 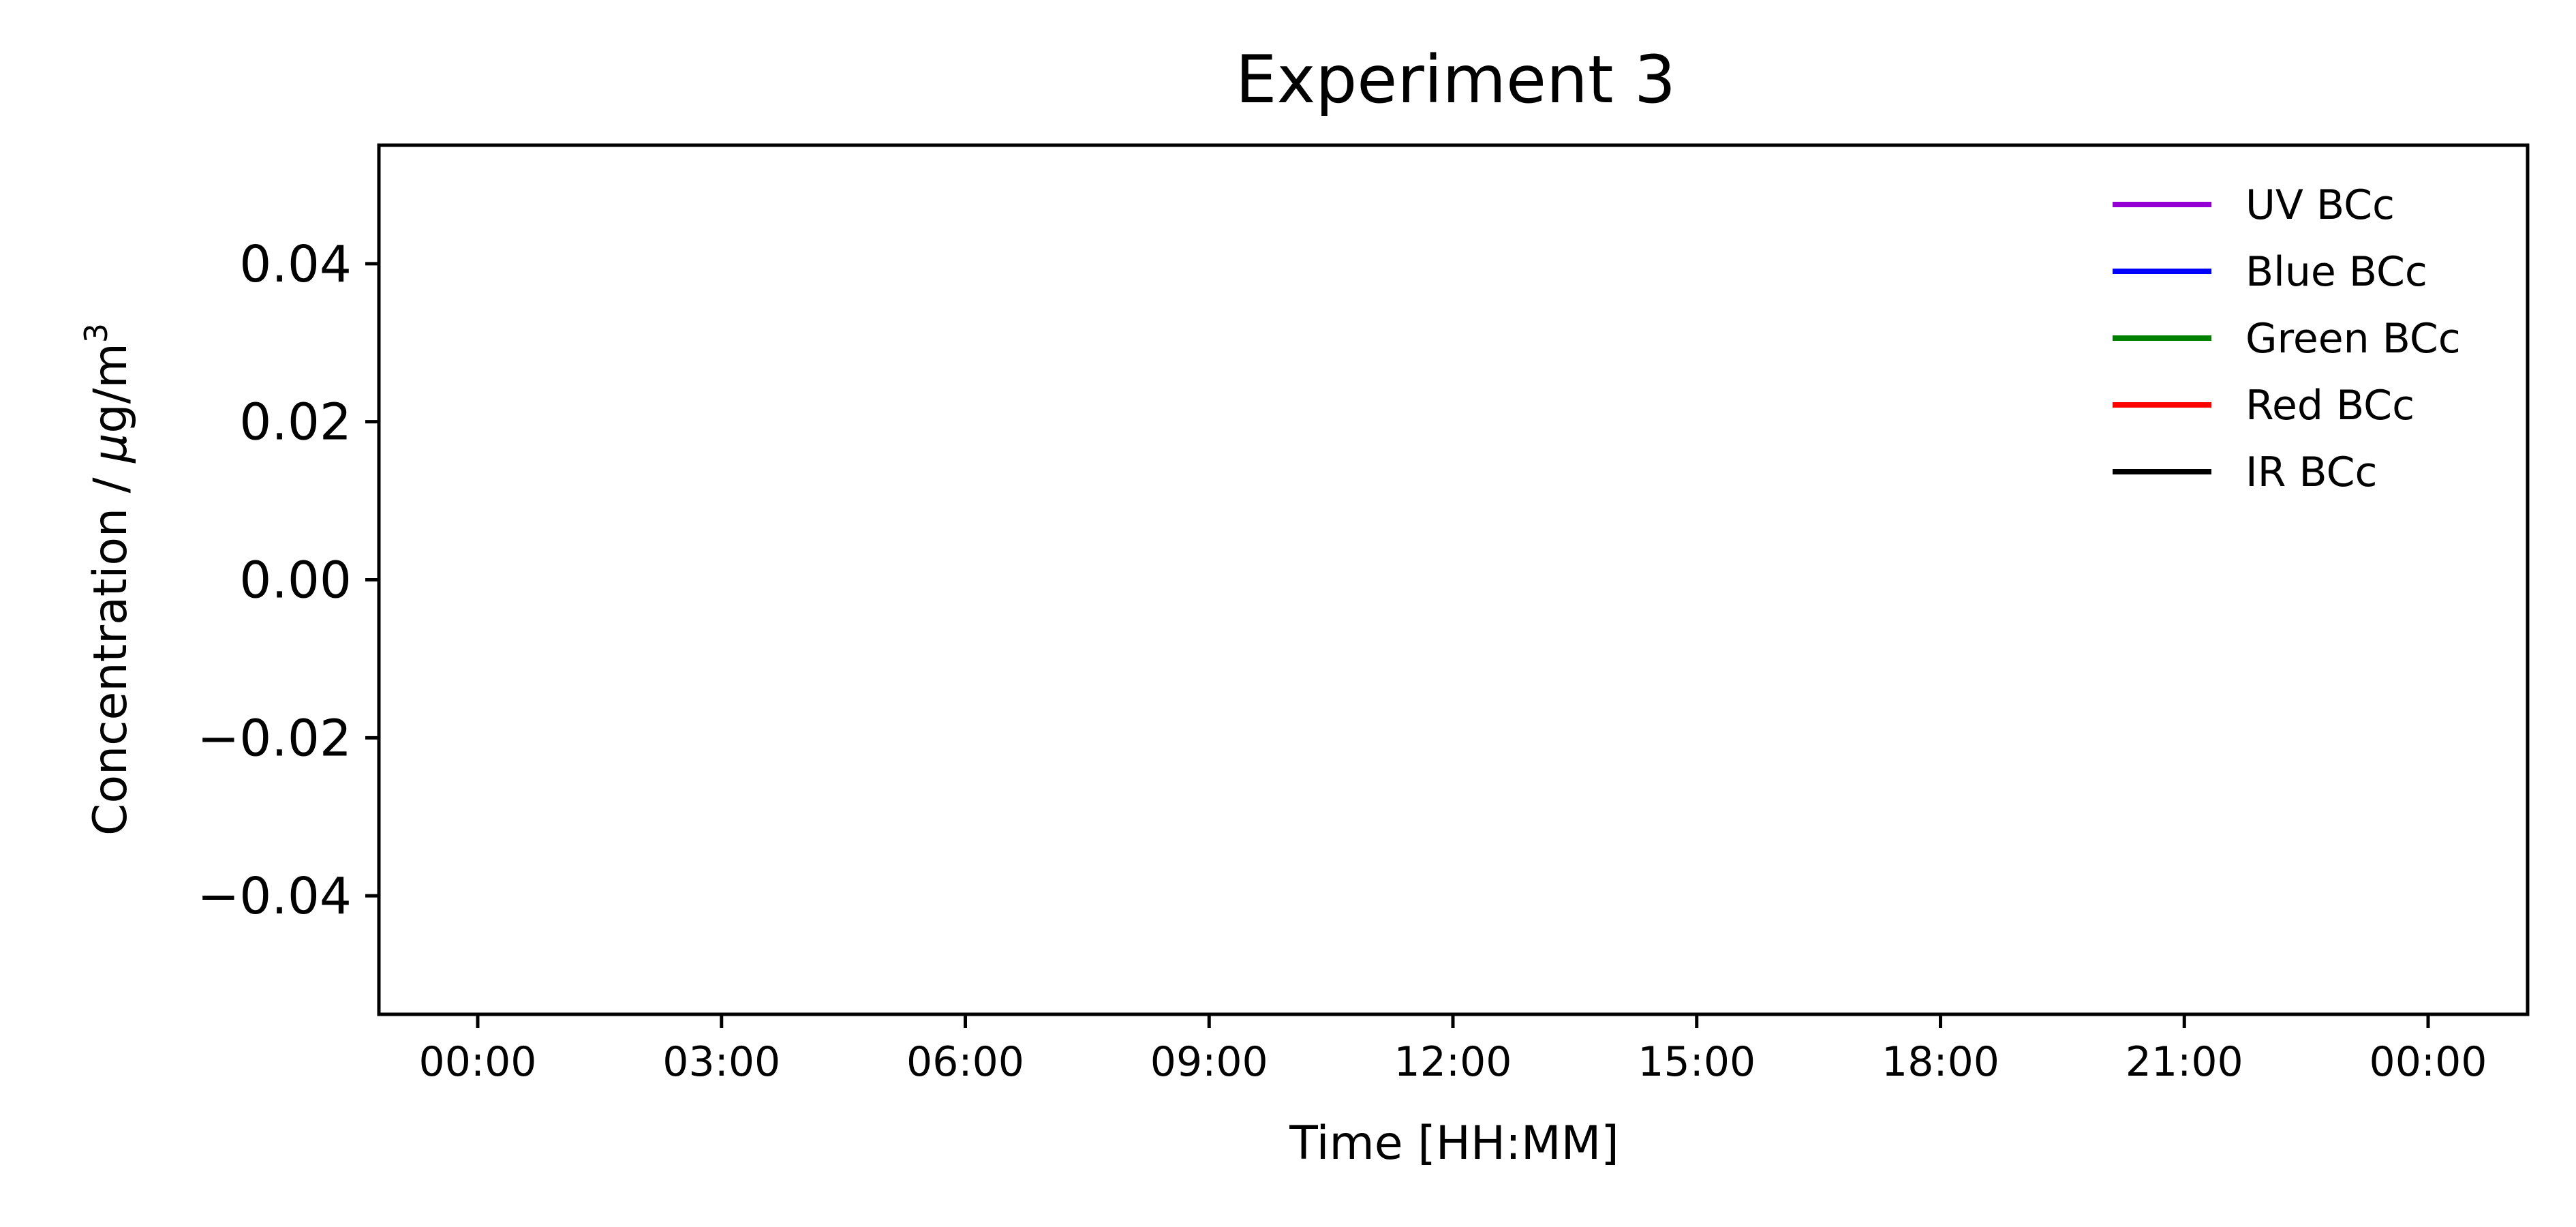 I want to click on y-tick-label: 0.02, so click(x=295, y=422).